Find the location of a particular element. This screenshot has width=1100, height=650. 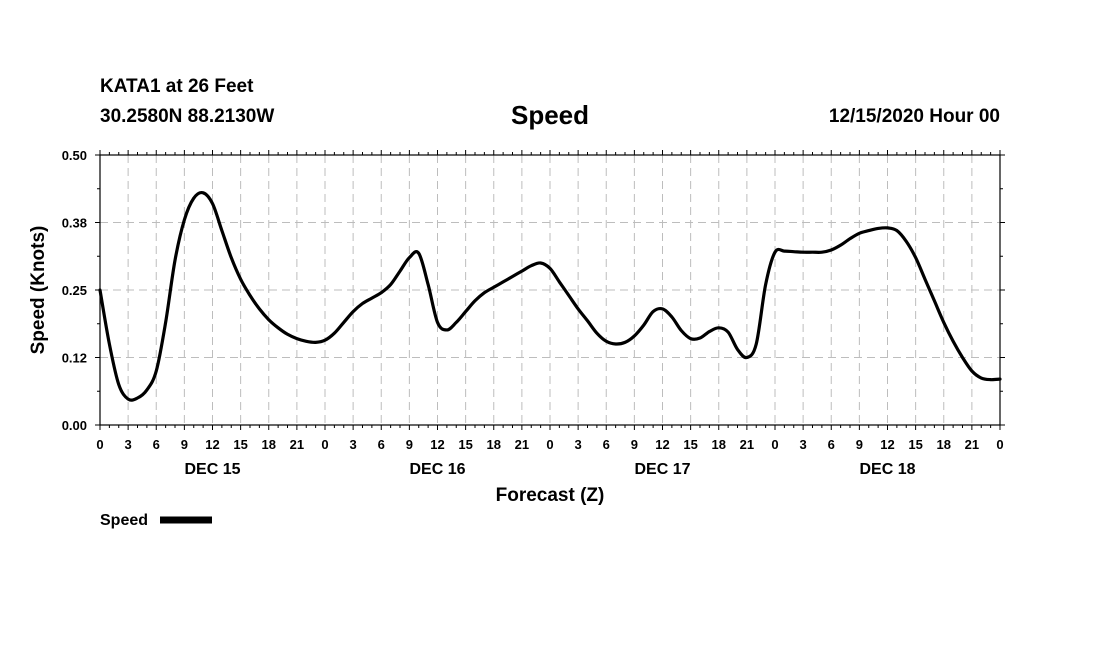

y-tick-label: 0.12 is located at coordinates (74, 358).